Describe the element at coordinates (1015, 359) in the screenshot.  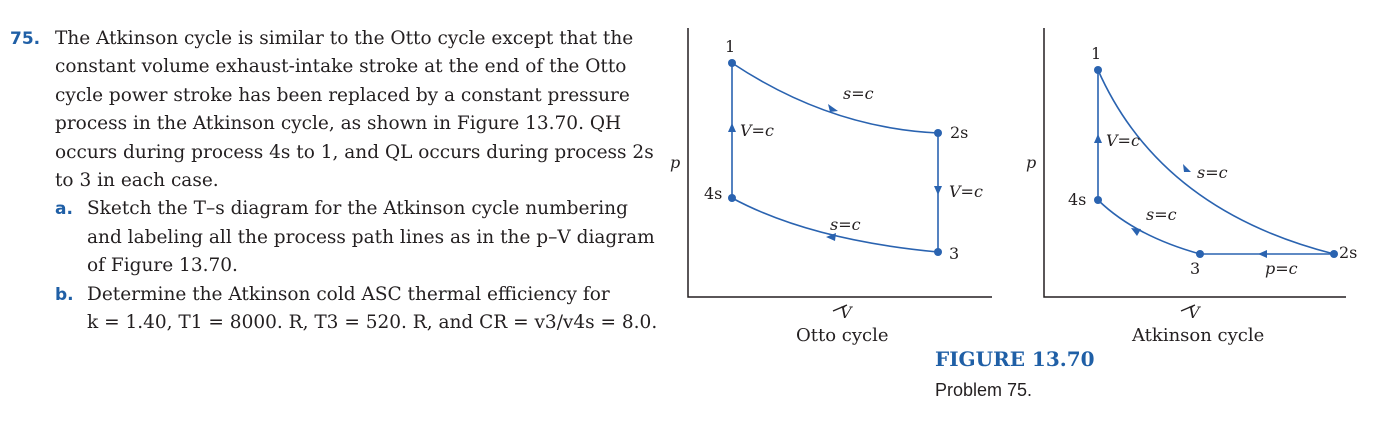
I see `figure-title: FIGURE 13.70` at that location.